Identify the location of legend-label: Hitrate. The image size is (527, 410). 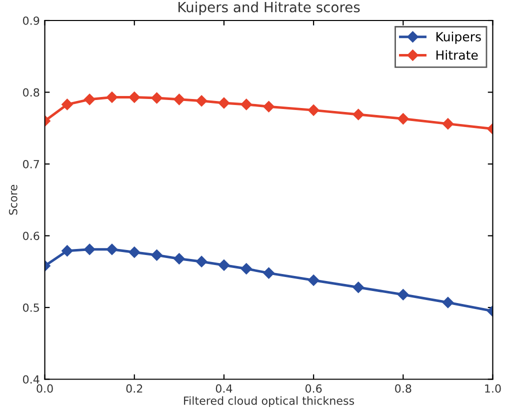
(457, 55).